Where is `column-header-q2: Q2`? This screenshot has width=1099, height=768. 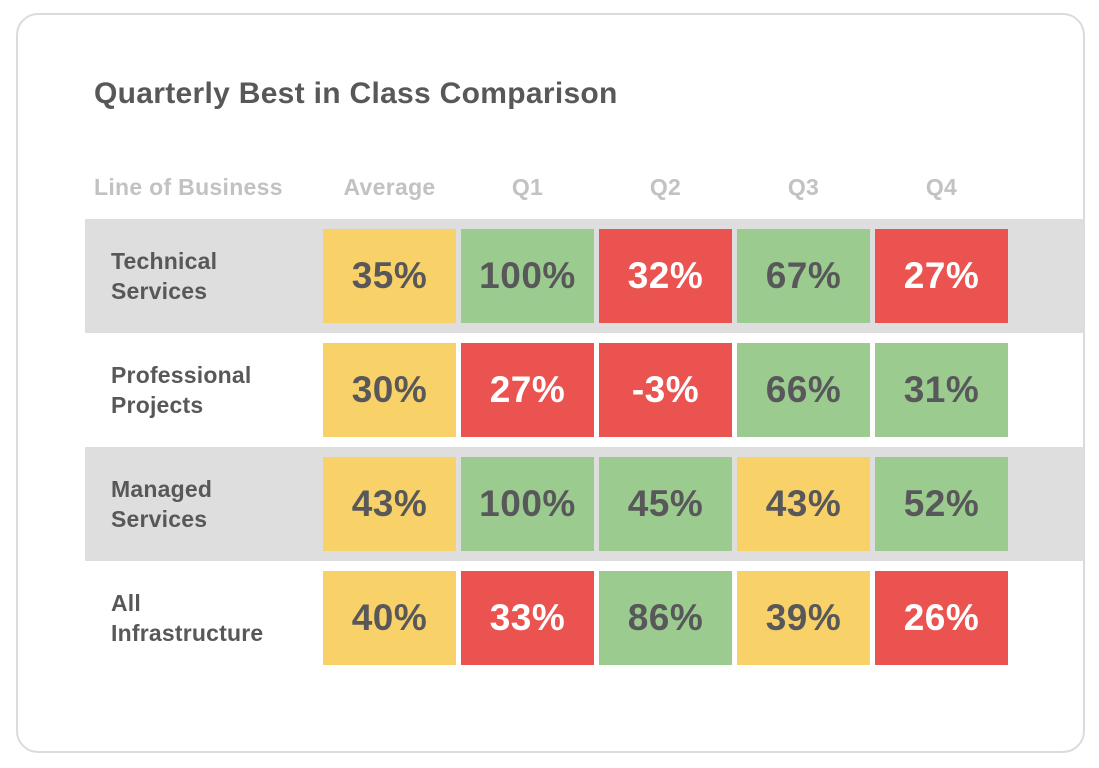
column-header-q2: Q2 is located at coordinates (665, 186).